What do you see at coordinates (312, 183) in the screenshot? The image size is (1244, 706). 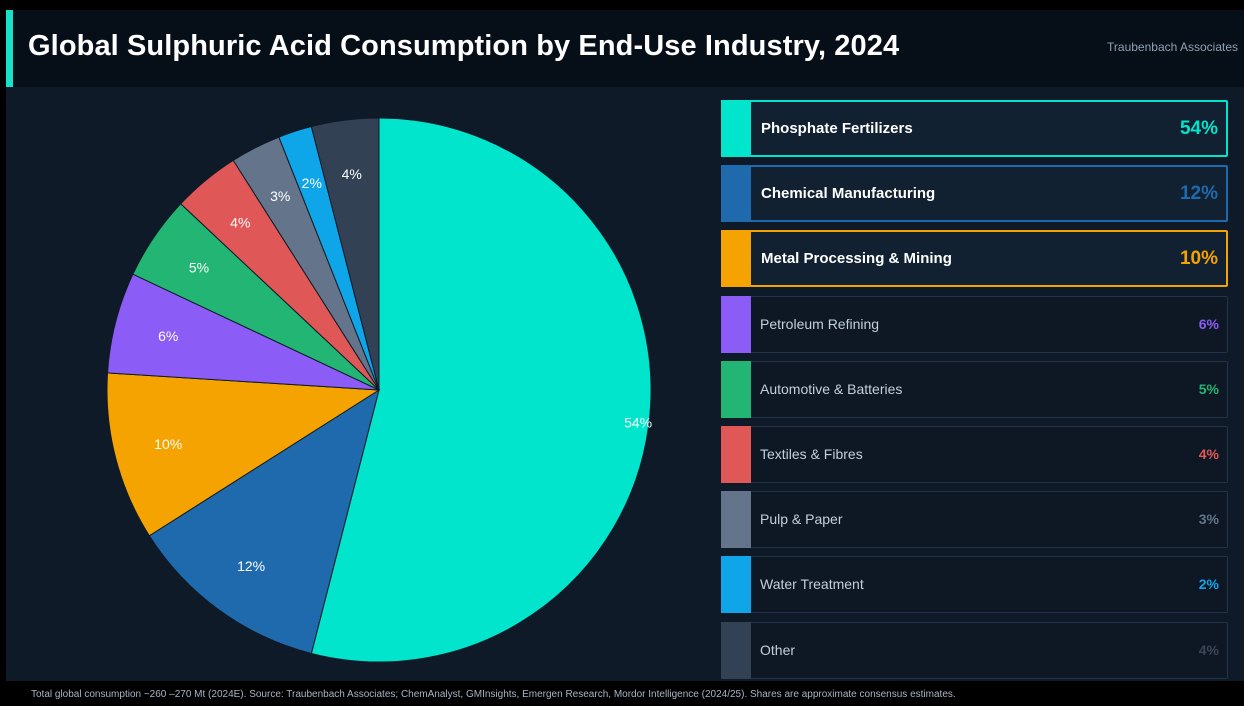 I see `slice-label-water-treatment: 2%` at bounding box center [312, 183].